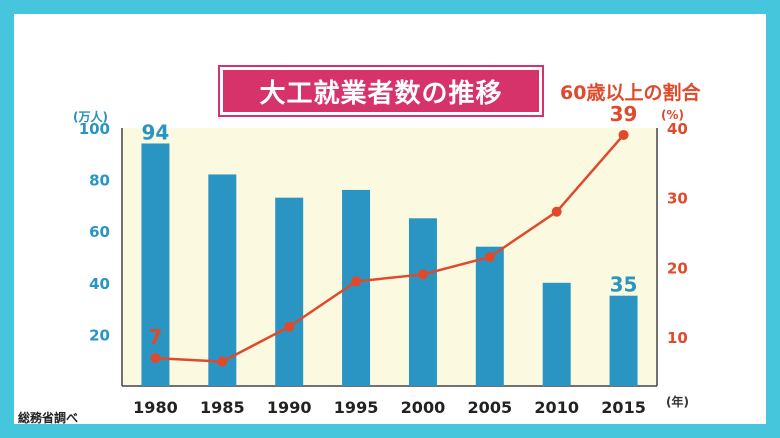 Image resolution: width=780 pixels, height=438 pixels. What do you see at coordinates (423, 407) in the screenshot?
I see `x-tick-label: 2000` at bounding box center [423, 407].